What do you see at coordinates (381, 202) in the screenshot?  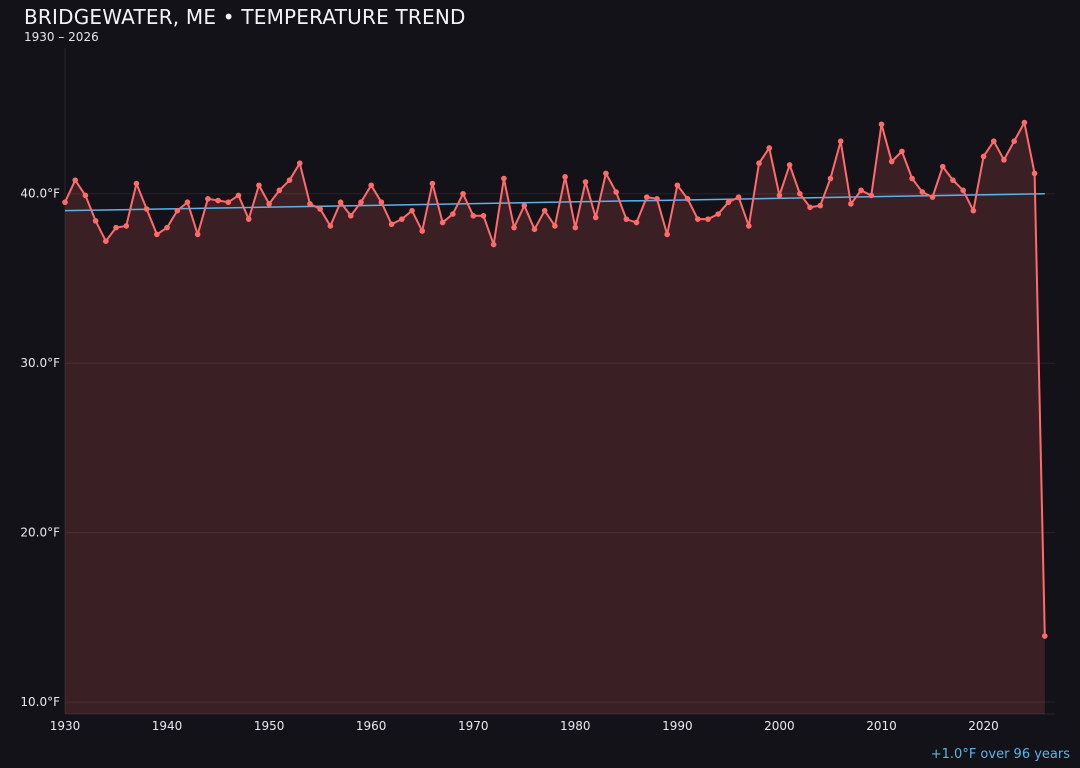 I see `data-point-1961` at bounding box center [381, 202].